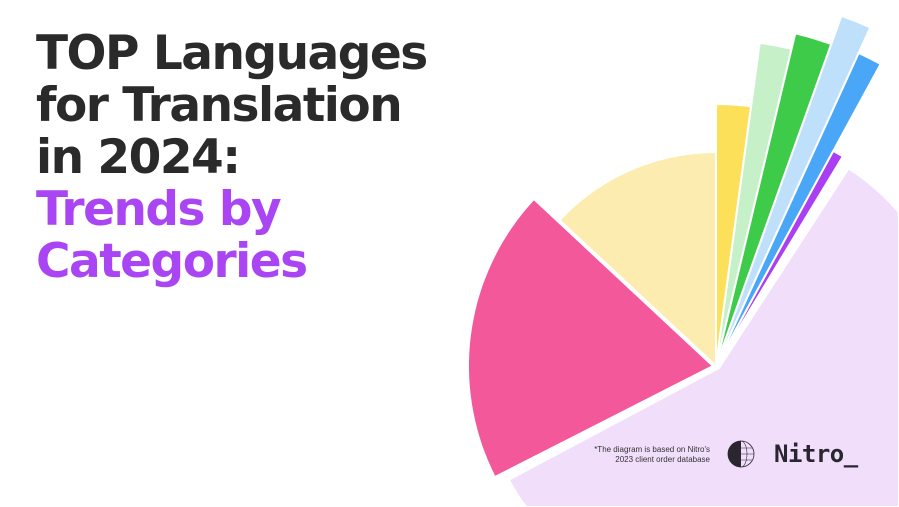 The width and height of the screenshot is (899, 507). Describe the element at coordinates (652, 449) in the screenshot. I see `footnote-line: *The diagram is based on Nitro's` at that location.